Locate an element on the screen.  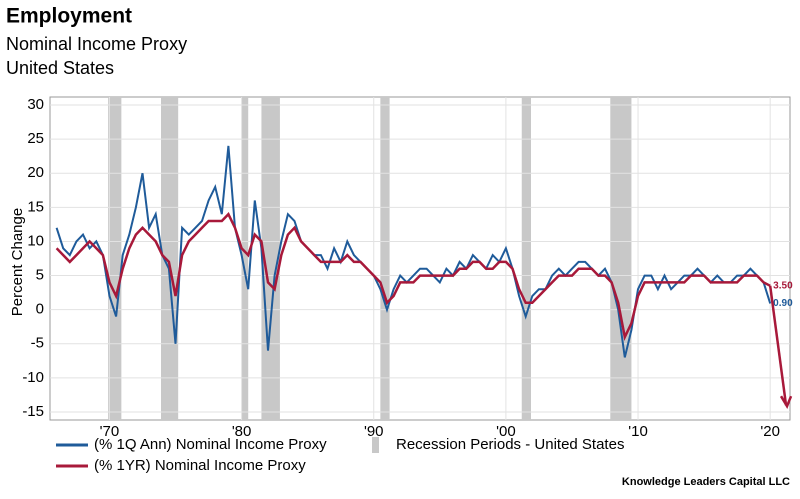
legend-label: (% 1Q Ann) Nominal Income Proxy is located at coordinates (210, 444).